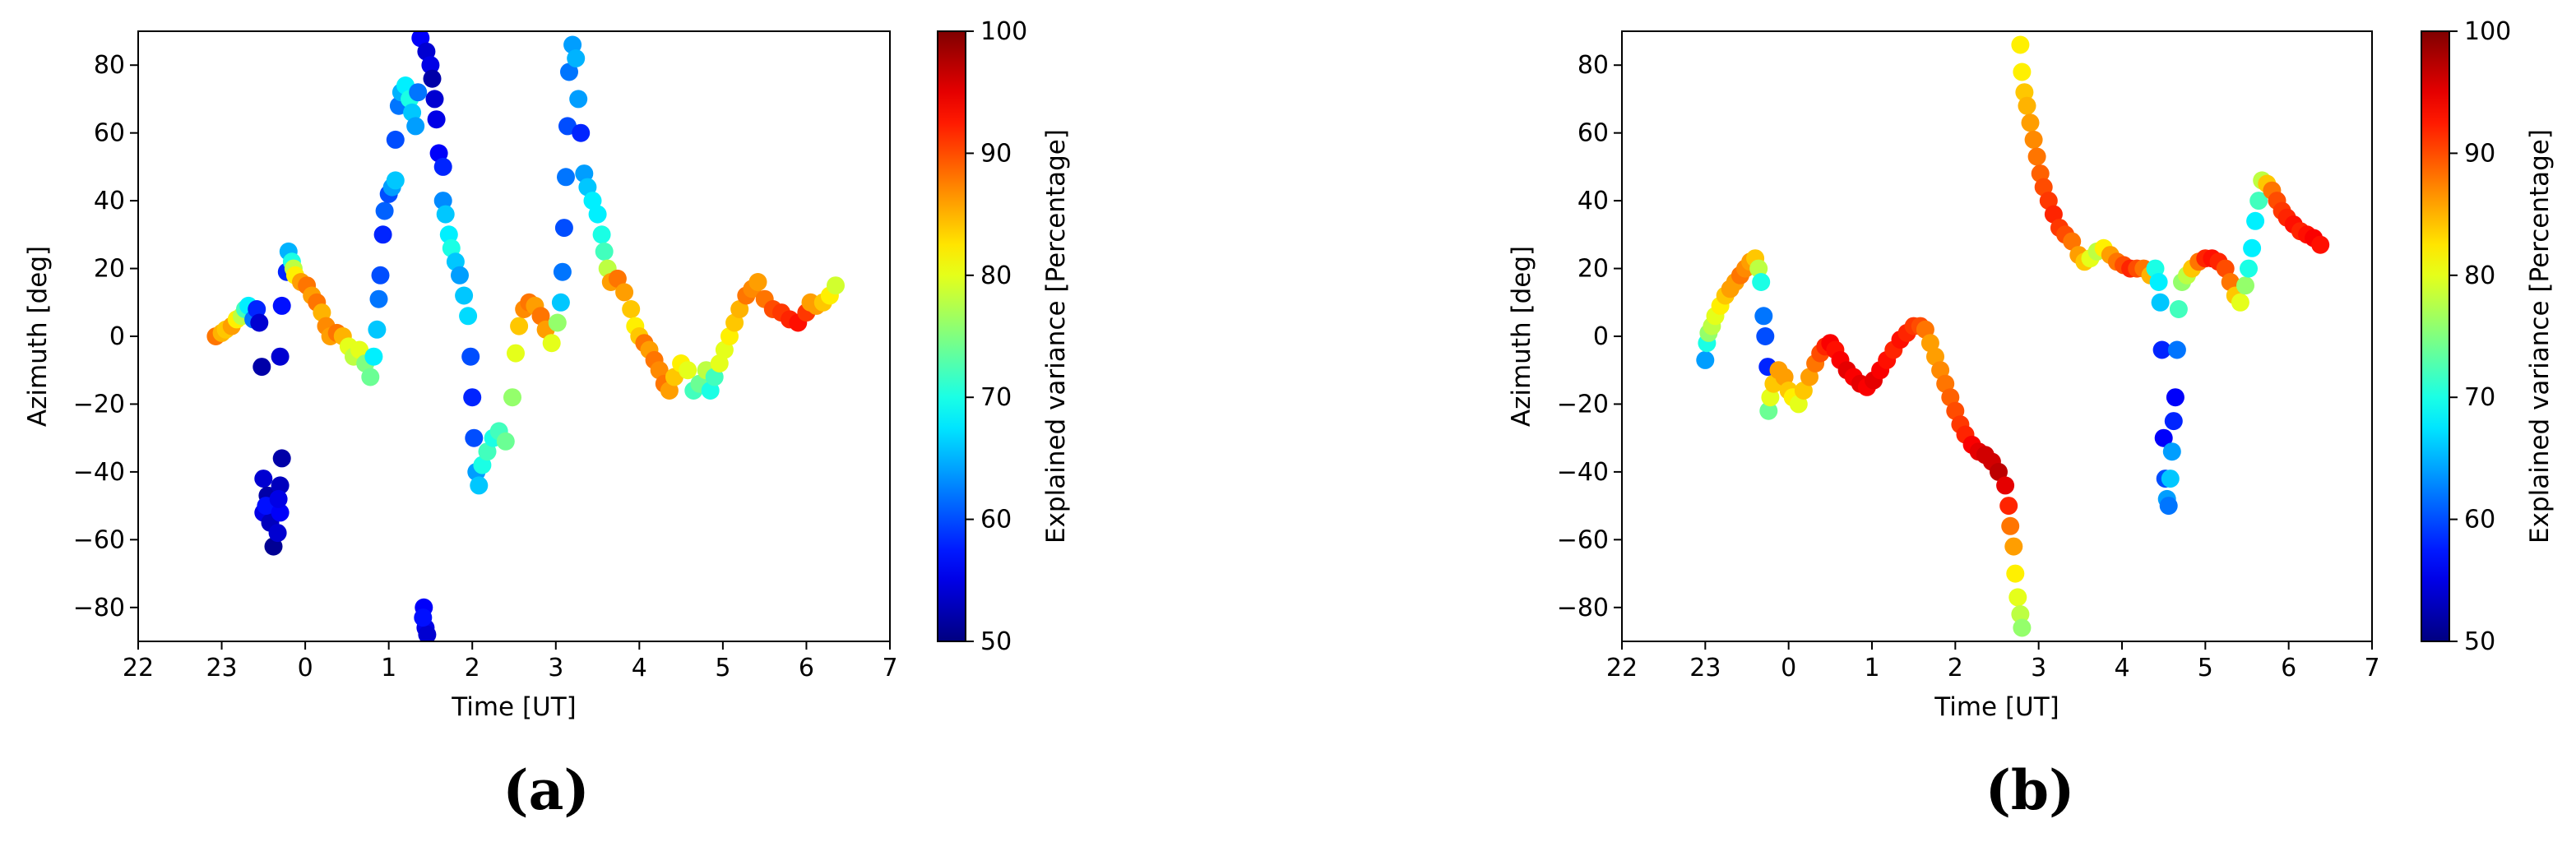 The height and width of the screenshot is (842, 2576). What do you see at coordinates (1056, 336) in the screenshot?
I see `colorbar-label: Explained variance [Percentage]` at bounding box center [1056, 336].